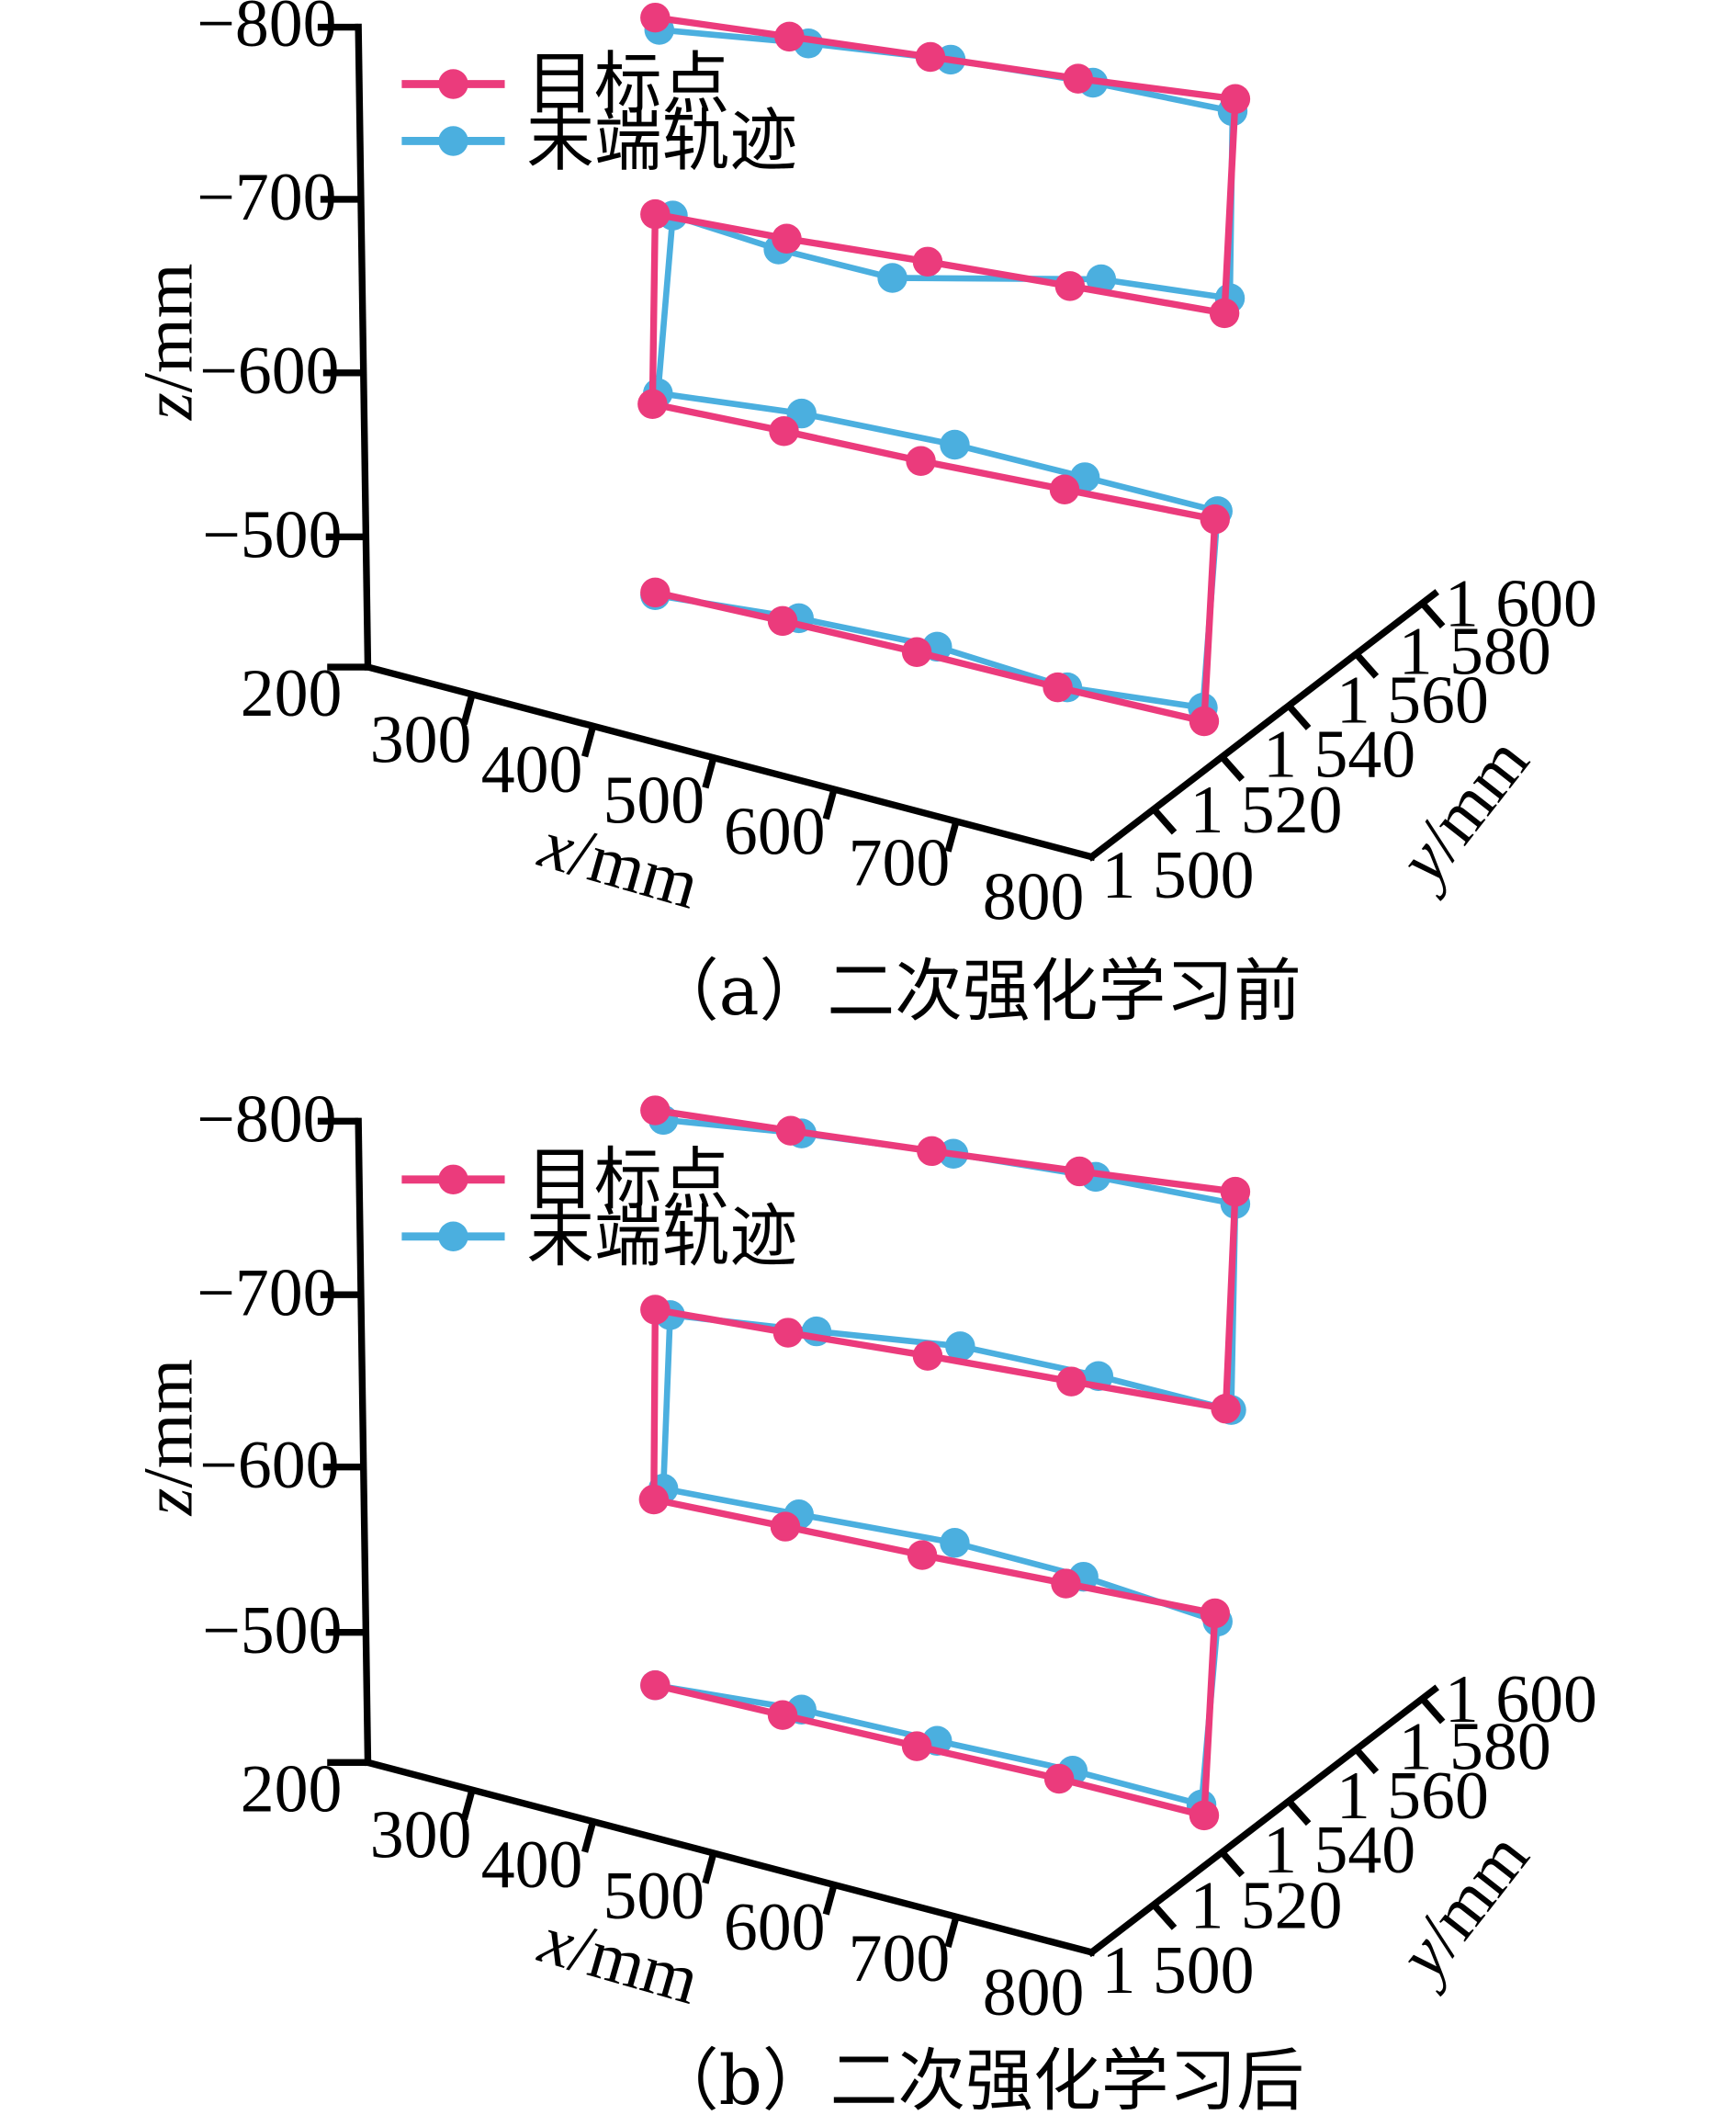 The height and width of the screenshot is (2115, 1736). What do you see at coordinates (1034, 1992) in the screenshot?
I see `x-tick-label: 800` at bounding box center [1034, 1992].